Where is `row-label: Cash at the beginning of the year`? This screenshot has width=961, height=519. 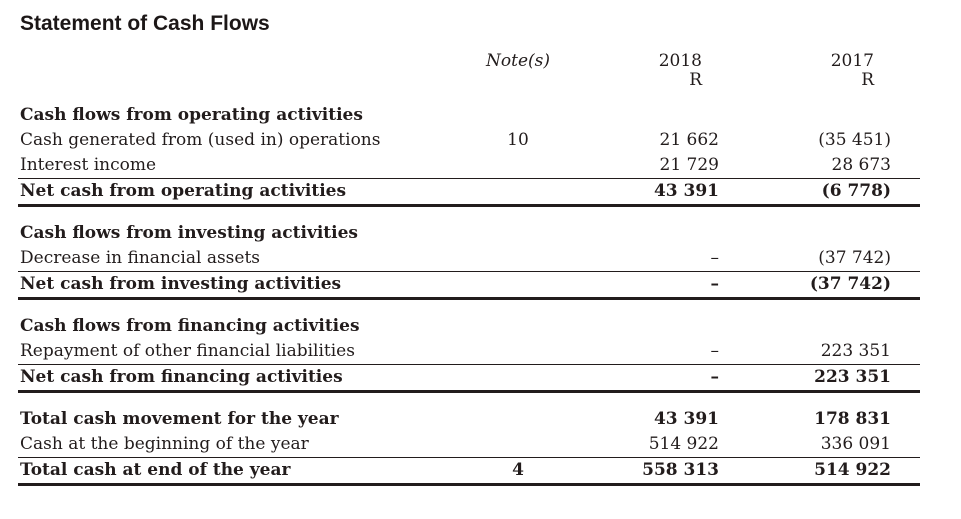
row-label: Cash at the beginning of the year is located at coordinates (238, 445).